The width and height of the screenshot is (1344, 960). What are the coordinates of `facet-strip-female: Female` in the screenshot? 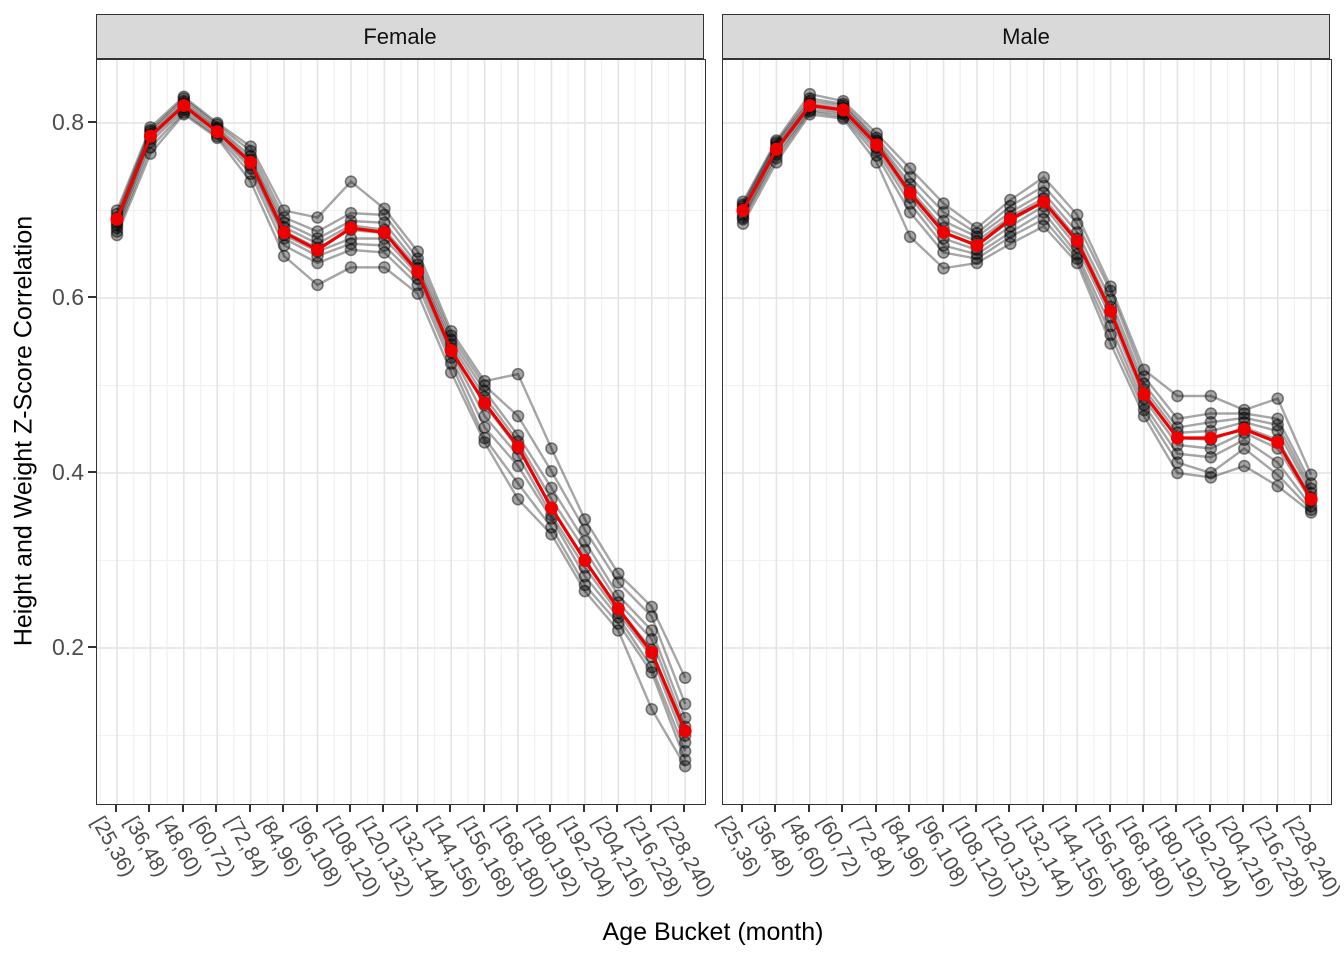 It's located at (400, 36).